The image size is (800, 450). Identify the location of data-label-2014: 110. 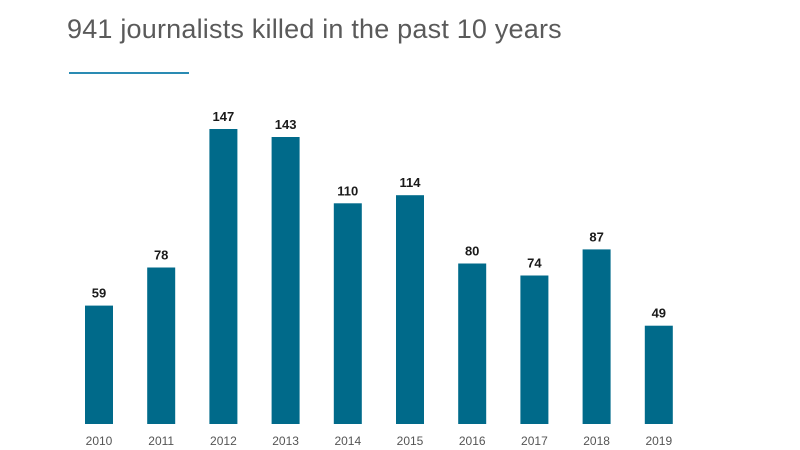
(347, 190).